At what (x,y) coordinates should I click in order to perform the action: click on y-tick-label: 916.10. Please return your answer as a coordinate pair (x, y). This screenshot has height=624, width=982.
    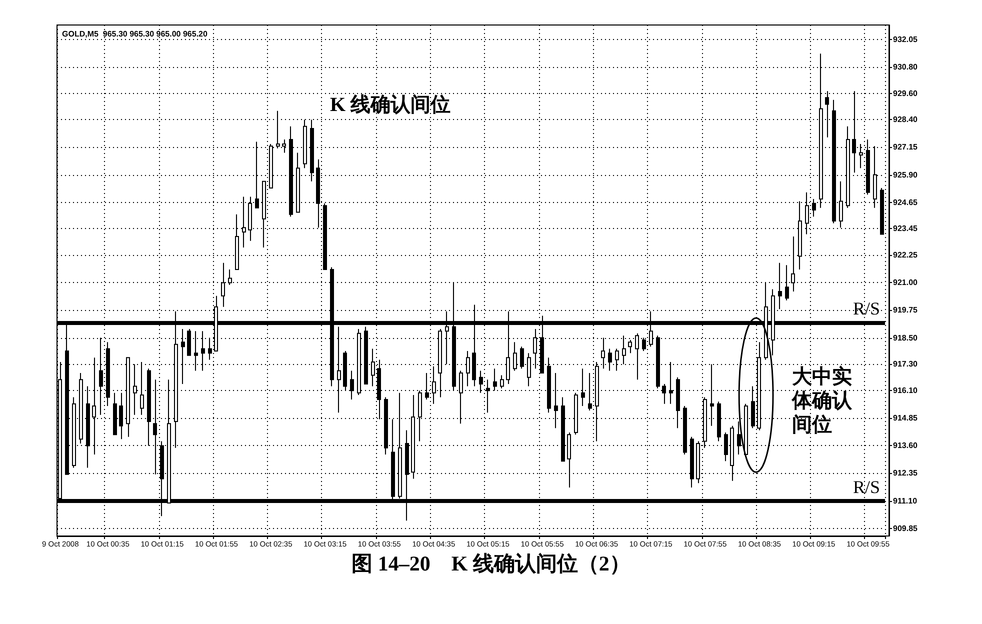
    Looking at the image, I should click on (905, 391).